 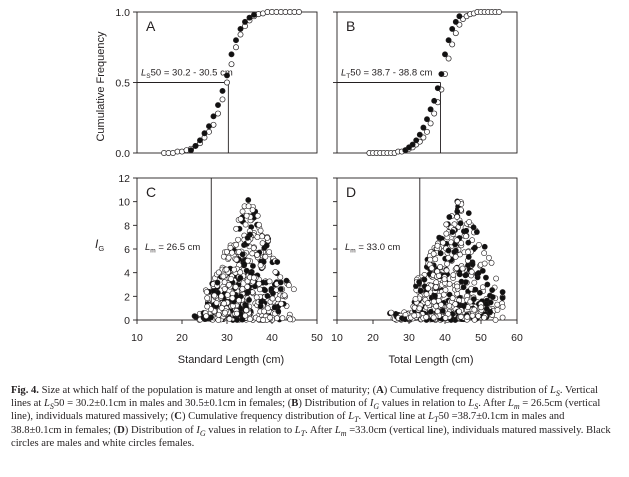 I want to click on caption-text: ) Cumulative frequency distribution of, so click(x=467, y=390).